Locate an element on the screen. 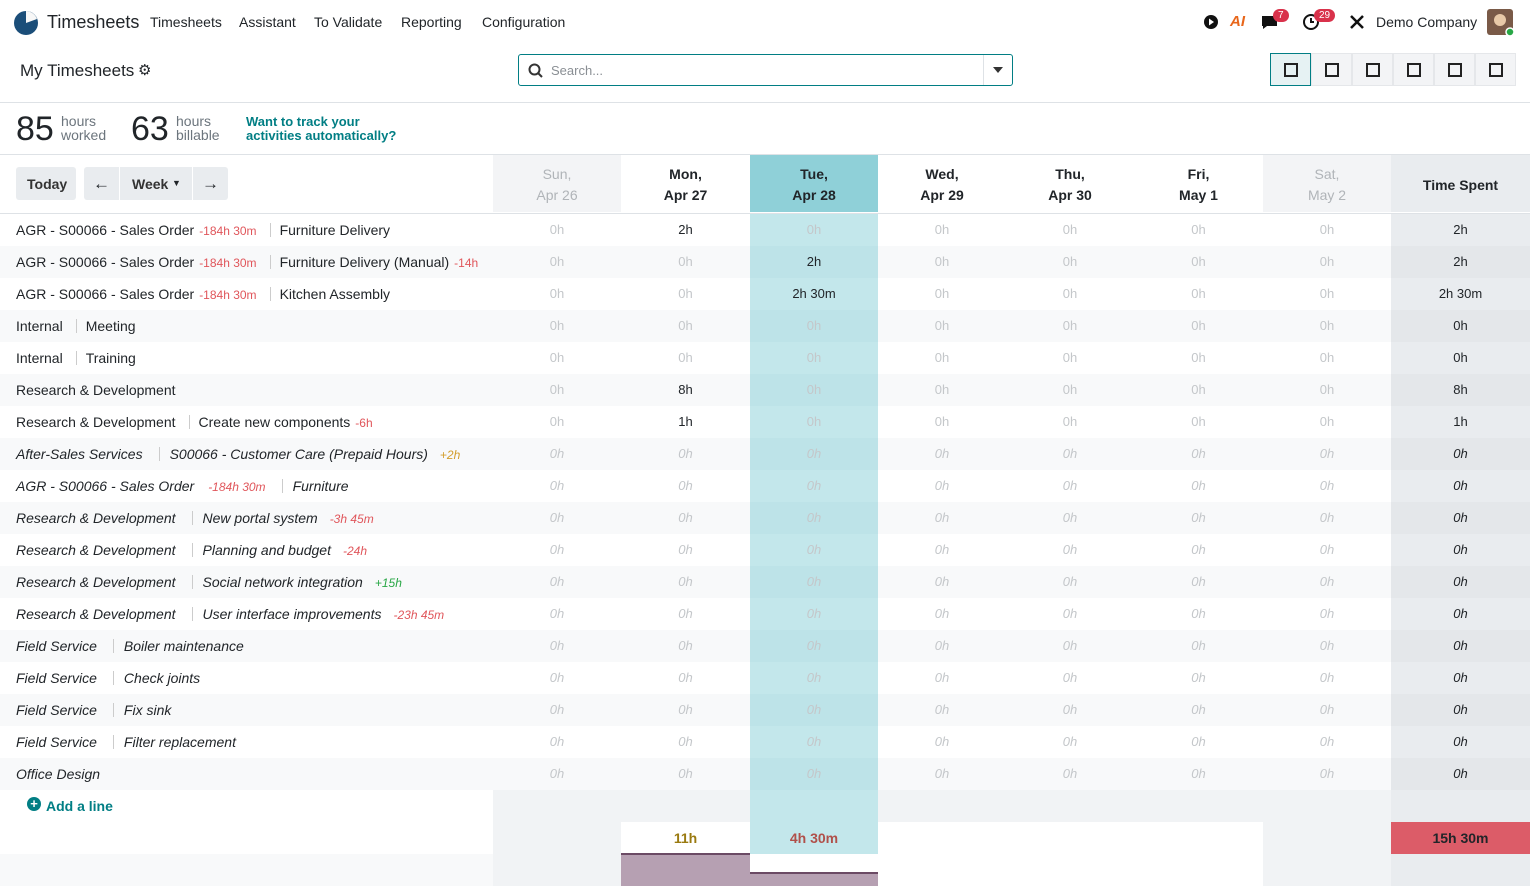 The width and height of the screenshot is (1530, 889). range-group is located at coordinates (156, 183).